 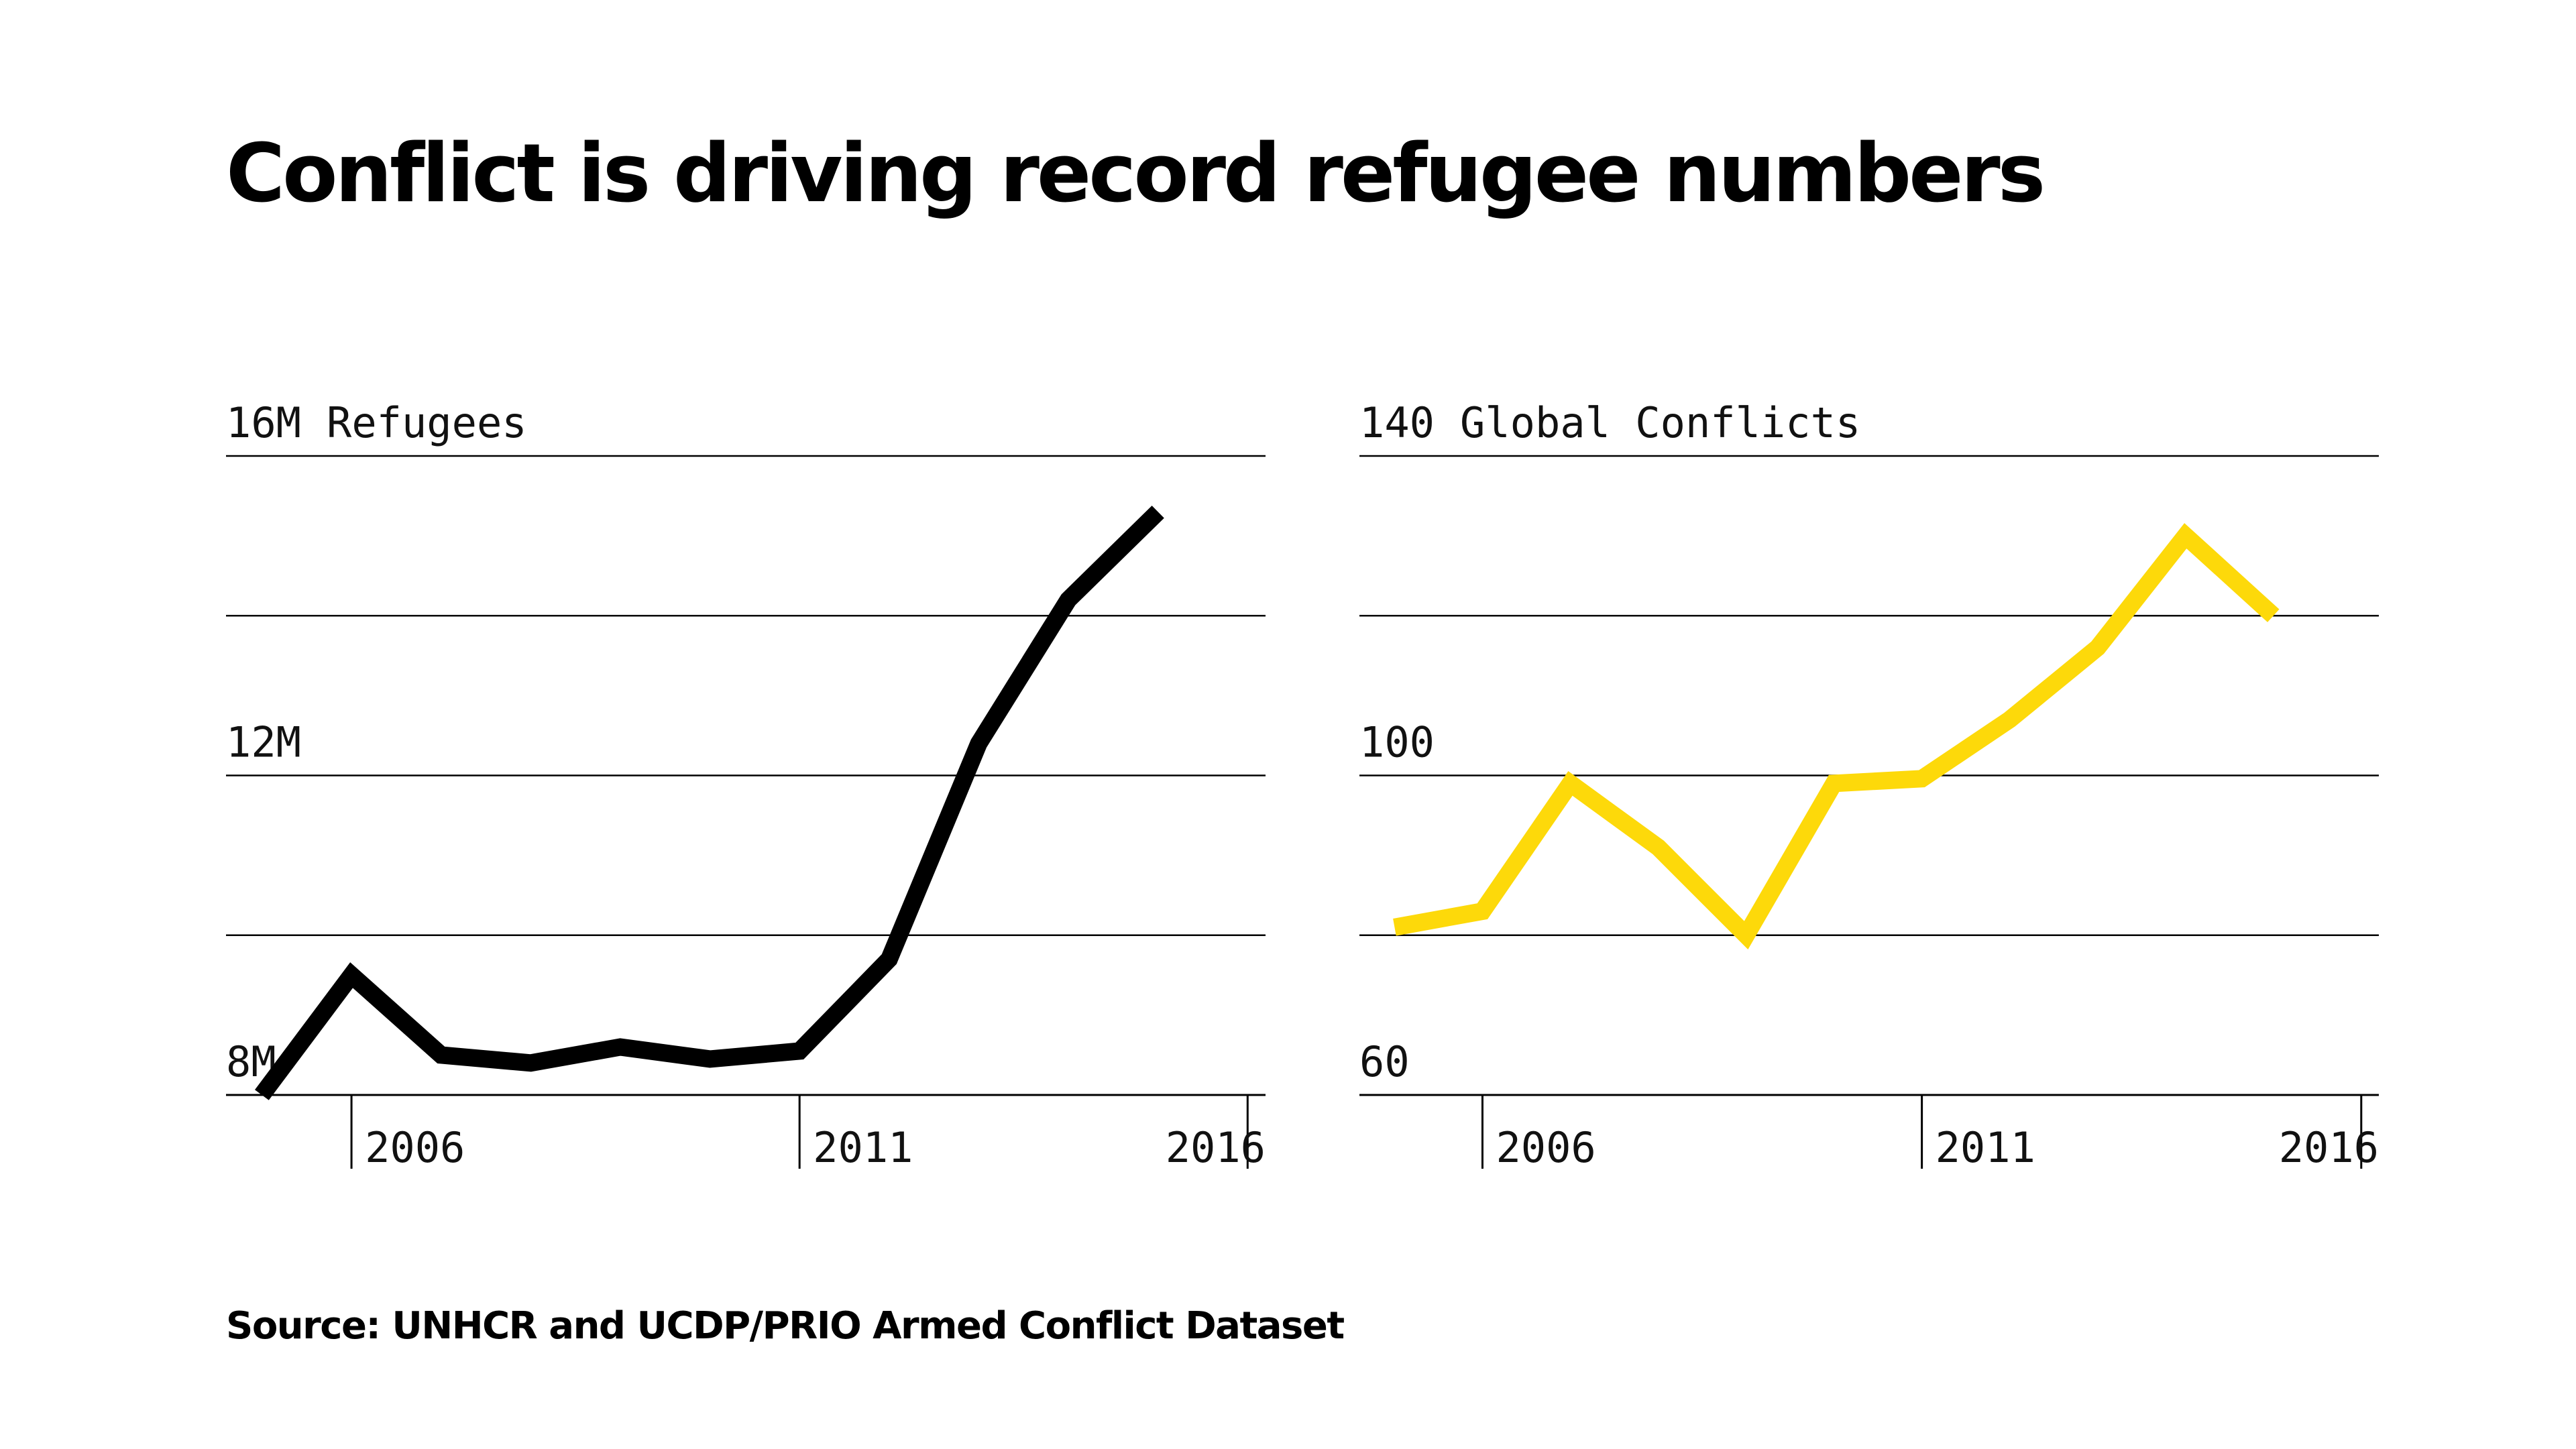 I want to click on series-label: Global Conflicts, so click(x=1660, y=422).